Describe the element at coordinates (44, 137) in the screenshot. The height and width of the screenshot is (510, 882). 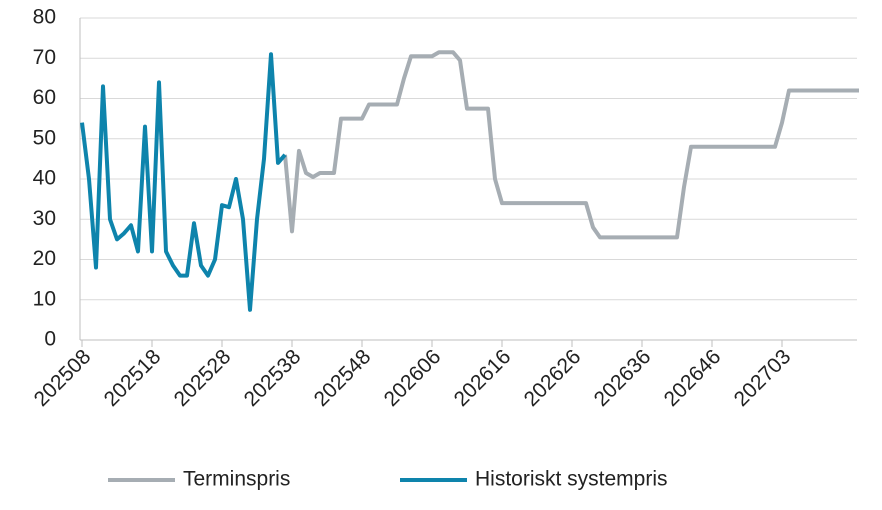
I see `y-tick-label: 50` at that location.